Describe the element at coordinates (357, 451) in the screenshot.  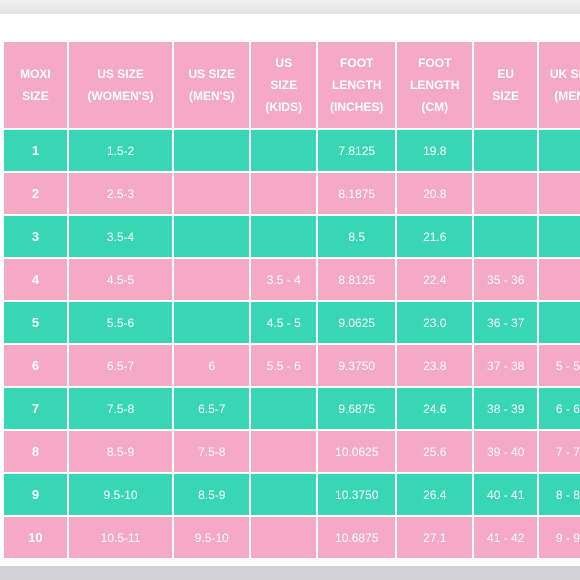
I see `table-cell: 10.0625` at that location.